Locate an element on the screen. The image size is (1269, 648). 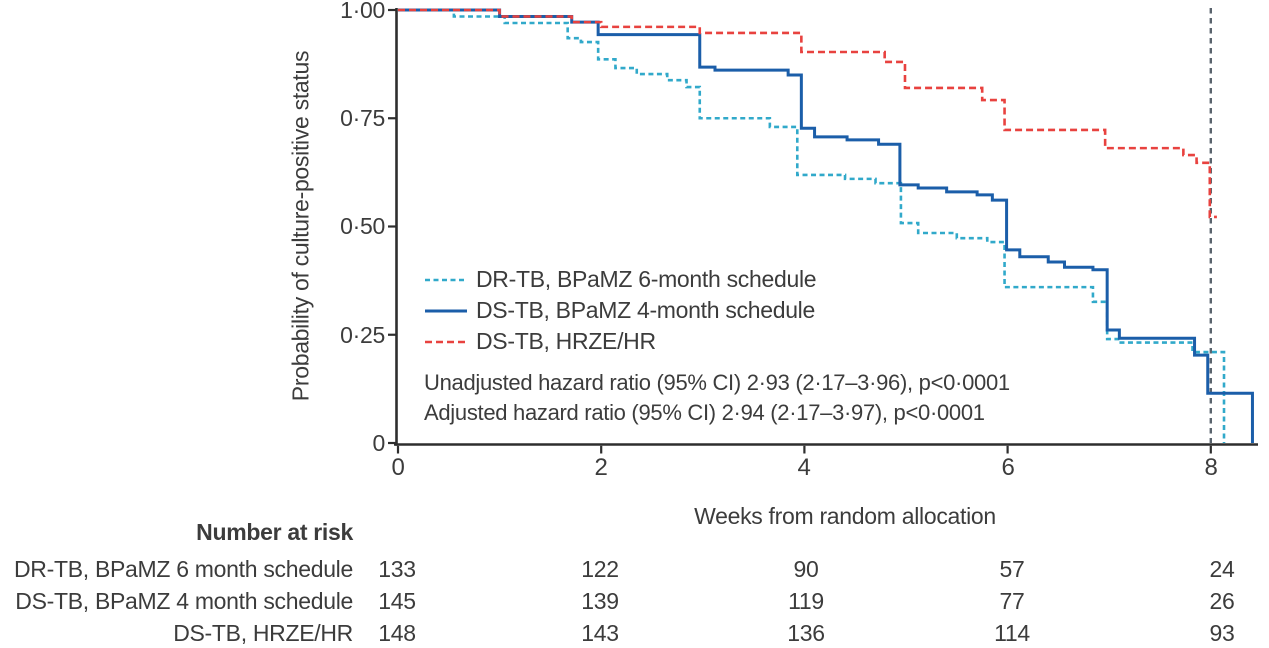
x-tick-label-2: 2 is located at coordinates (601, 467).